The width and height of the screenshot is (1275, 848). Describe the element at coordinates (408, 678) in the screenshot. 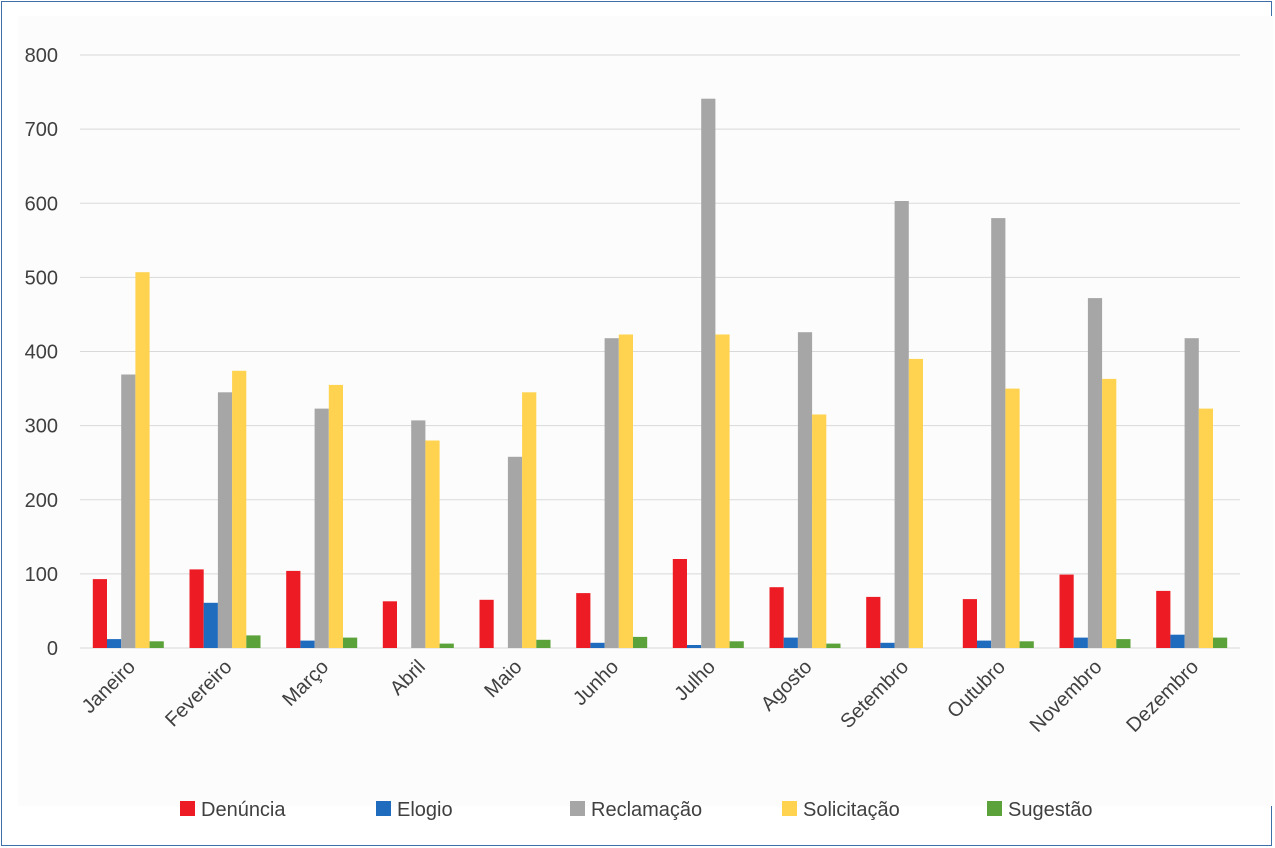

I see `x-tick-label: Abril` at that location.